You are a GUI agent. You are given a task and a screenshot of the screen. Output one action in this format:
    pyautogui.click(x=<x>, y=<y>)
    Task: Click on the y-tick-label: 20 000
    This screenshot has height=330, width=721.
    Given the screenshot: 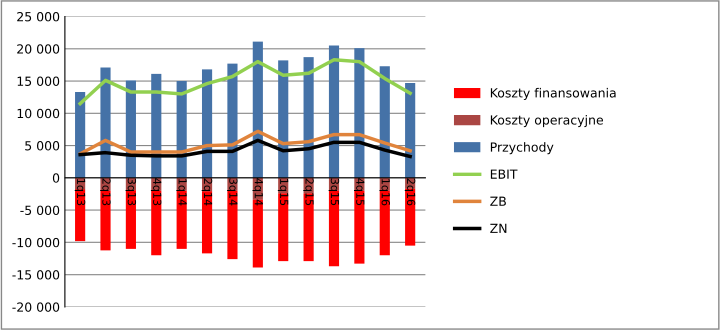 What is the action you would take?
    pyautogui.click(x=38, y=49)
    